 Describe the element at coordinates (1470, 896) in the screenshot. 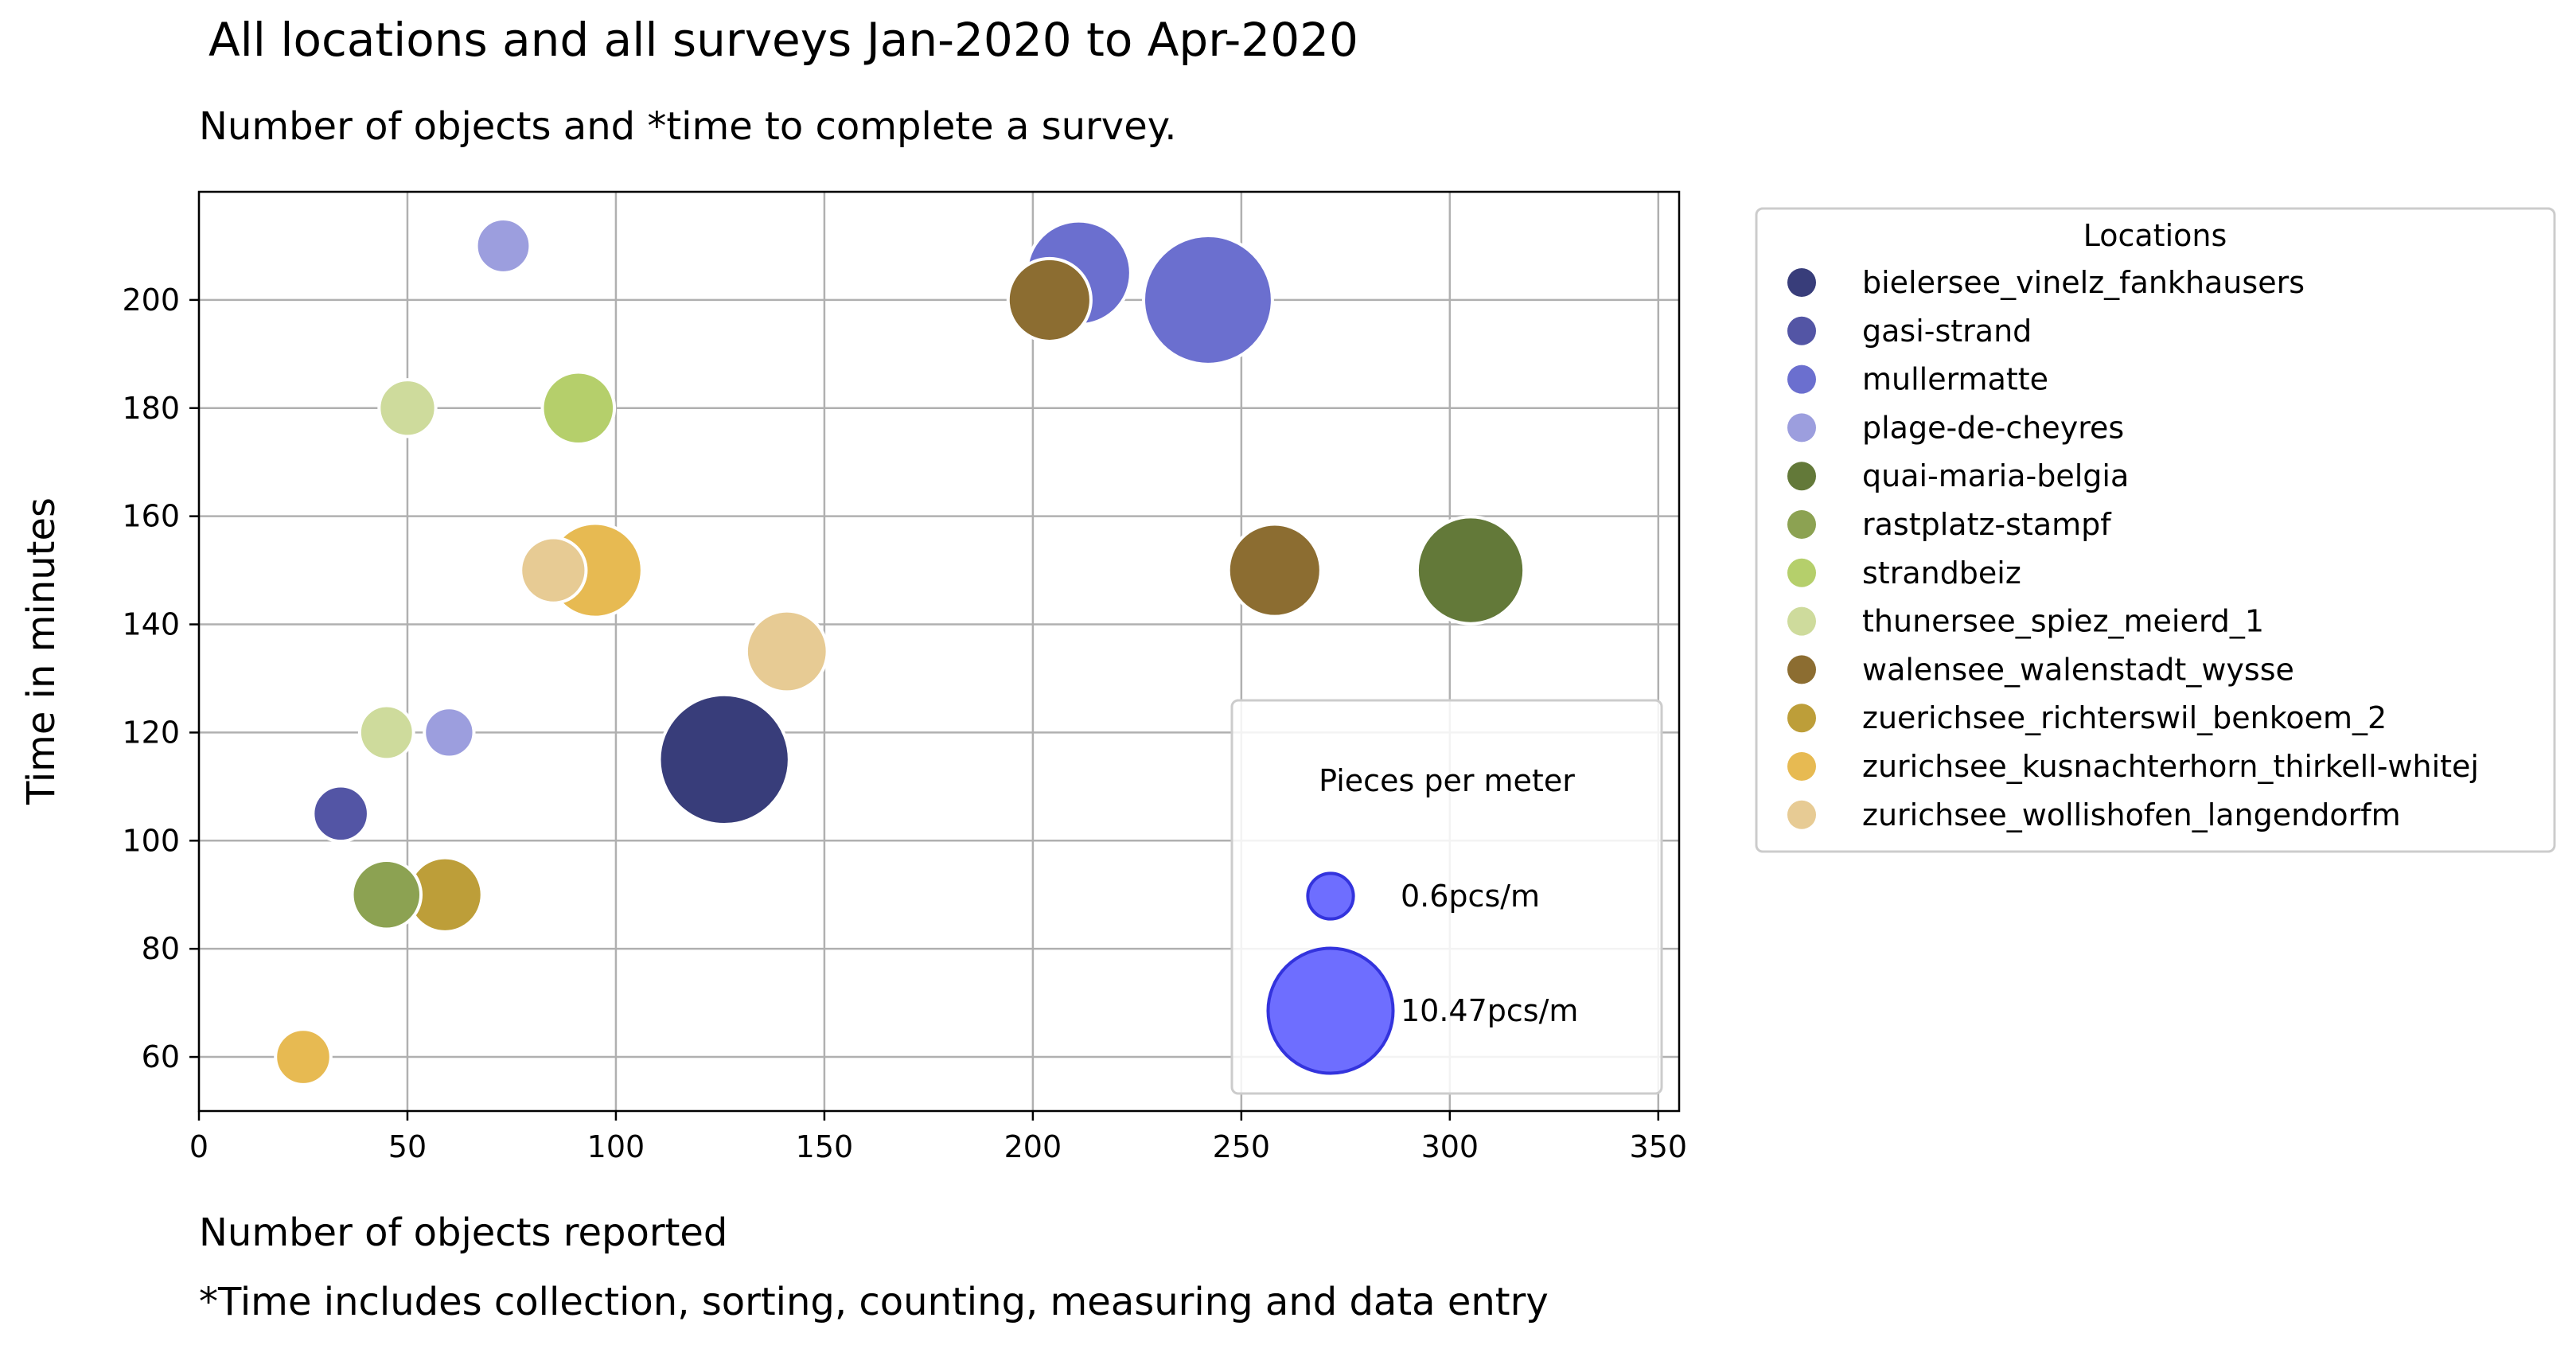

I see `size-legend-label: 0.6pcs/m` at that location.